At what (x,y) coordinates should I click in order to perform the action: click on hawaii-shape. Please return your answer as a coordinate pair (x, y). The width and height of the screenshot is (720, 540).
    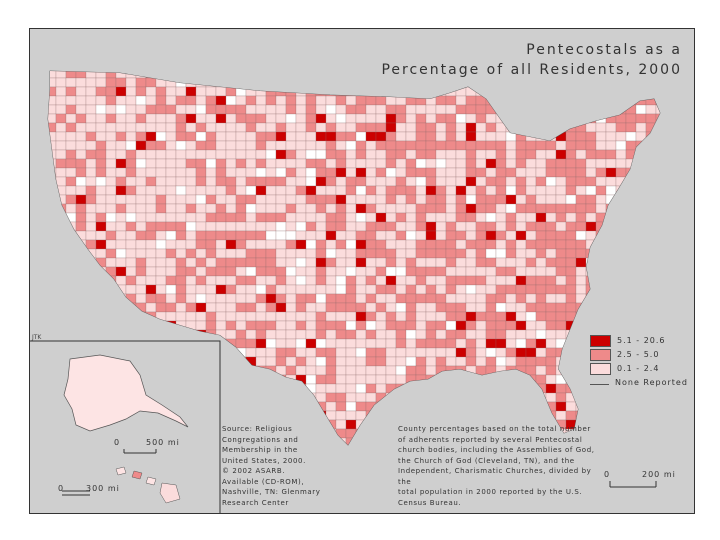
    Looking at the image, I should click on (148, 485).